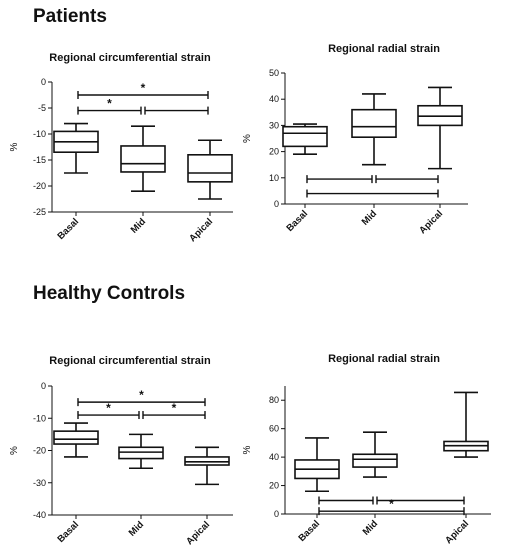 This screenshot has width=528, height=557. What do you see at coordinates (39, 212) in the screenshot?
I see `y-tick-label: -25` at bounding box center [39, 212].